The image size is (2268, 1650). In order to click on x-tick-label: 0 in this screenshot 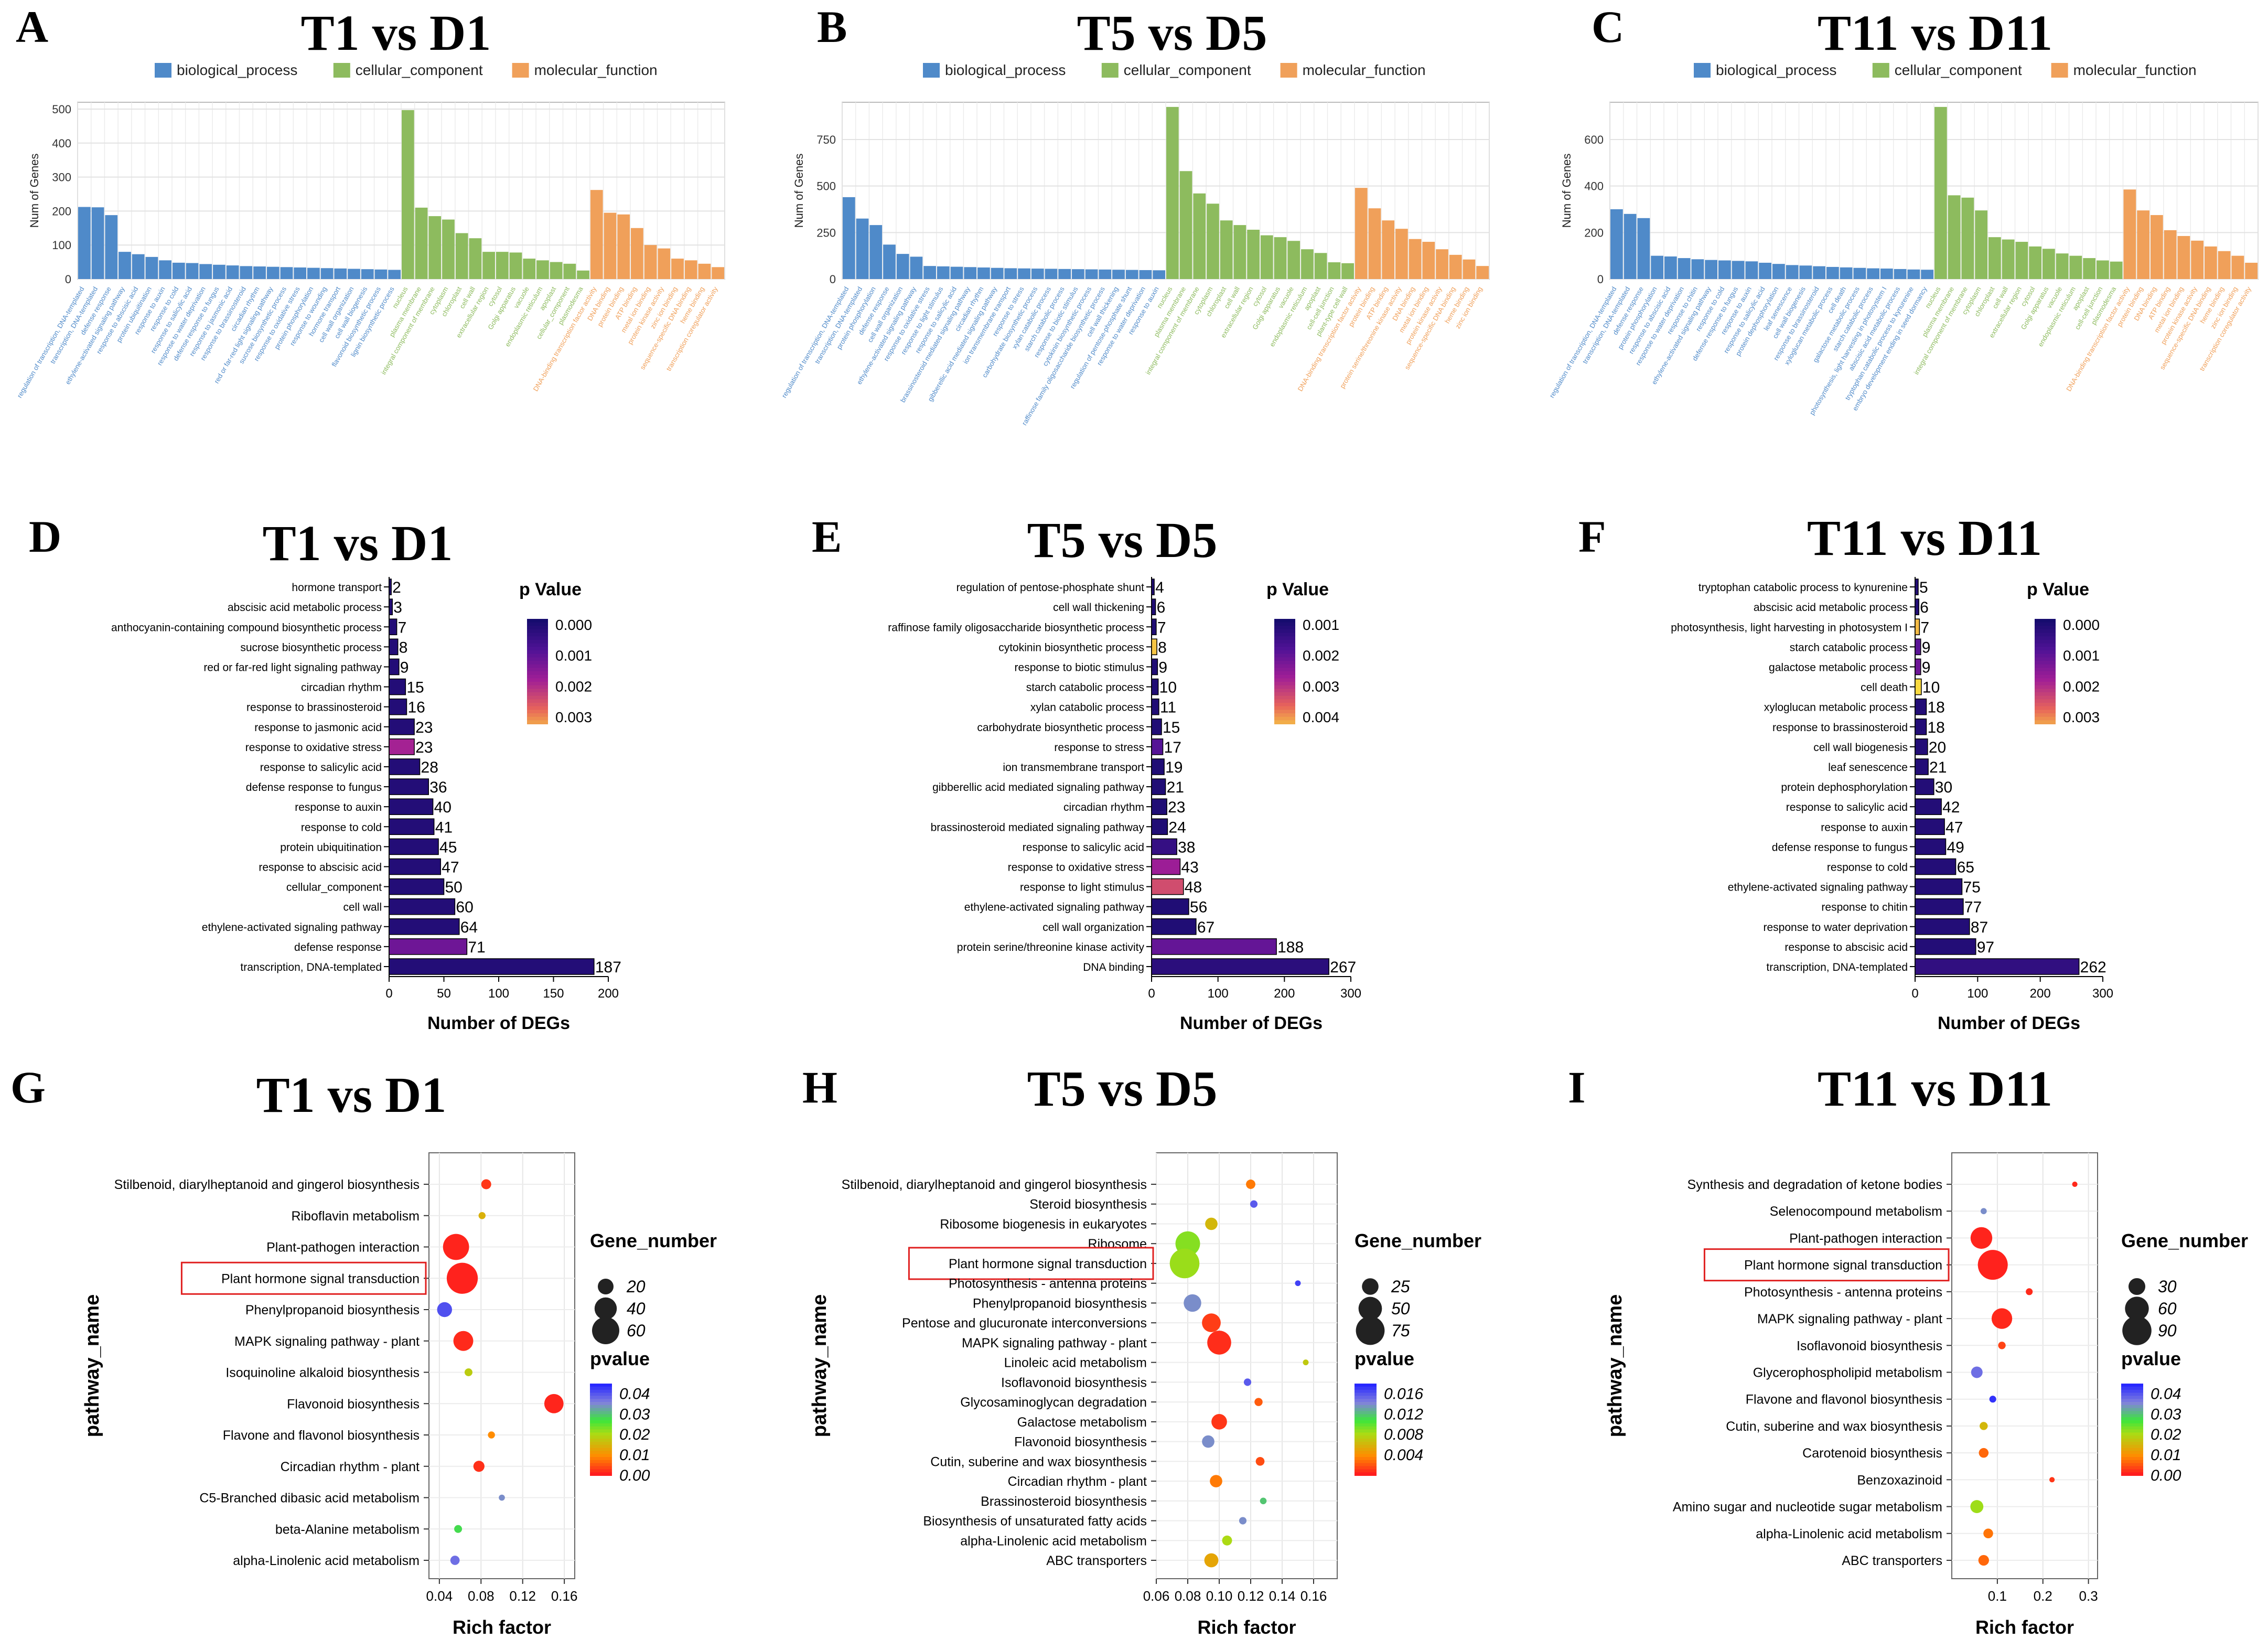, I will do `click(388, 994)`.